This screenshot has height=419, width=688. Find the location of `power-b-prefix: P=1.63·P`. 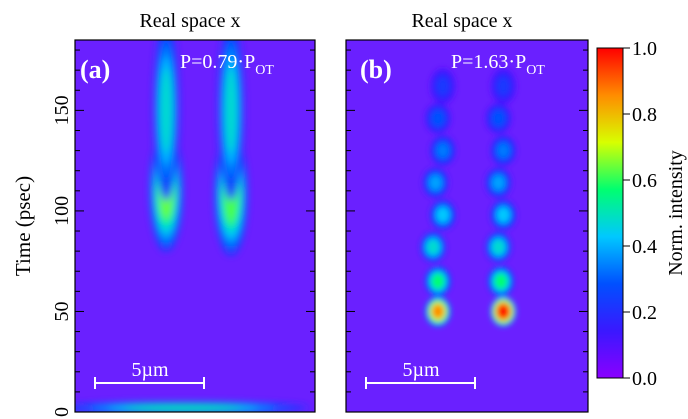

power-b-prefix: P=1.63·P is located at coordinates (488, 62).